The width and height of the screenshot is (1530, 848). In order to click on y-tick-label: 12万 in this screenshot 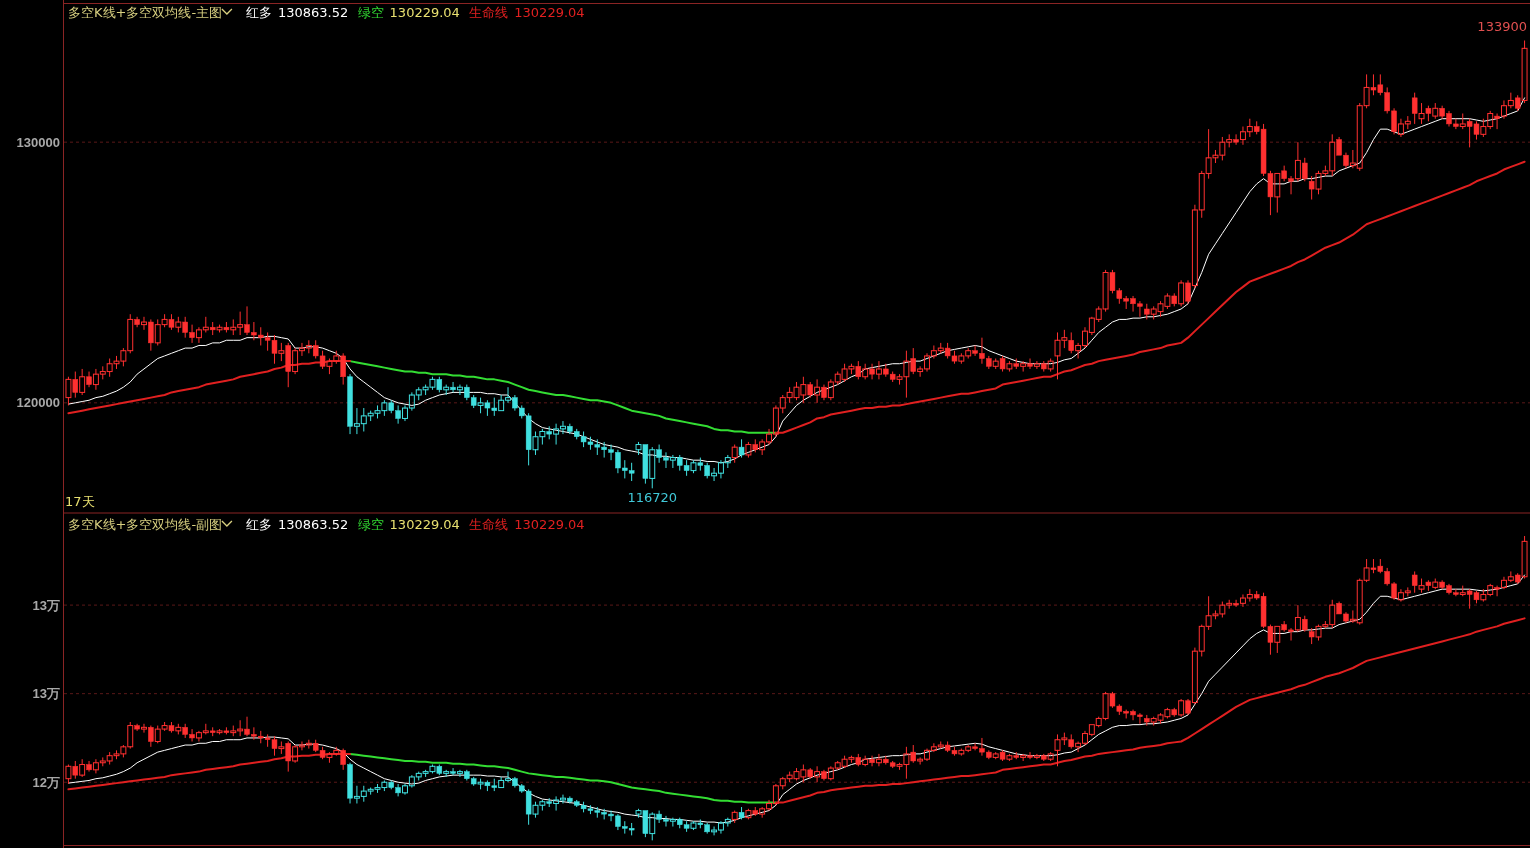, I will do `click(46, 782)`.